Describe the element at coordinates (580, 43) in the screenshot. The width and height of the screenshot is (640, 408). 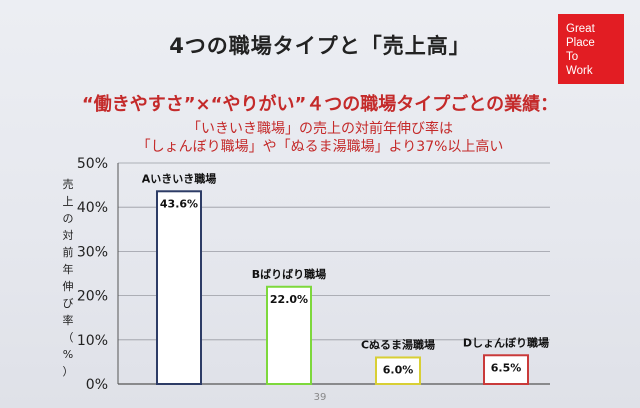
I see `logo-line-2: Place` at that location.